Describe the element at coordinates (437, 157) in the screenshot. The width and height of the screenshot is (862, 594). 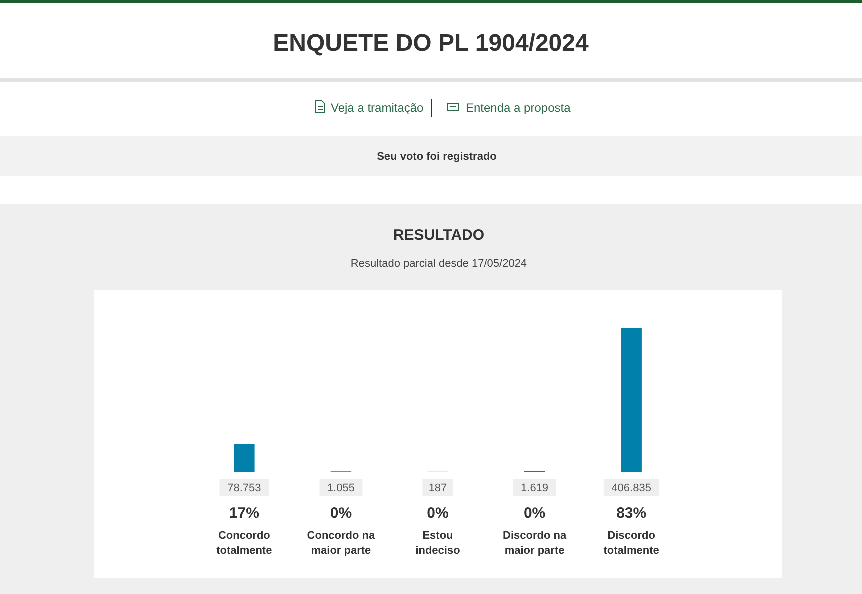
I see `text: Seu voto foi registrado` at that location.